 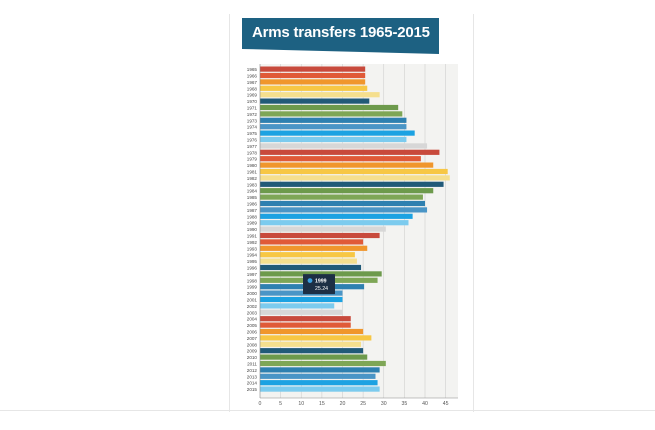 What do you see at coordinates (333, 139) in the screenshot?
I see `bar-1976` at bounding box center [333, 139].